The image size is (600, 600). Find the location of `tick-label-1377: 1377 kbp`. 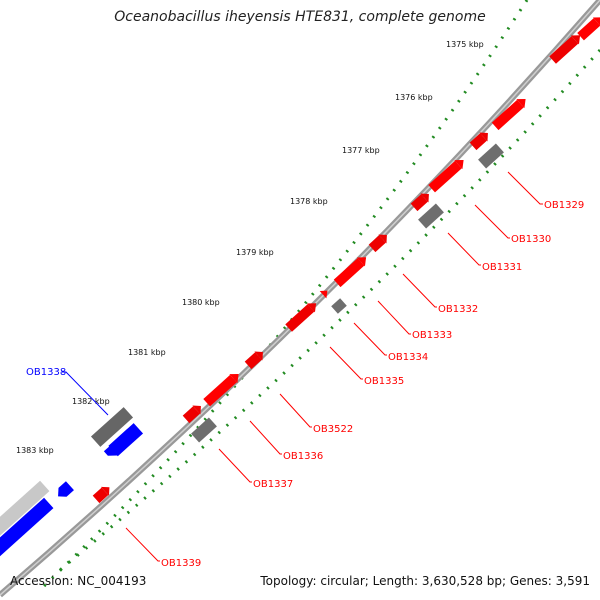

tick-label-1377: 1377 kbp is located at coordinates (361, 150).